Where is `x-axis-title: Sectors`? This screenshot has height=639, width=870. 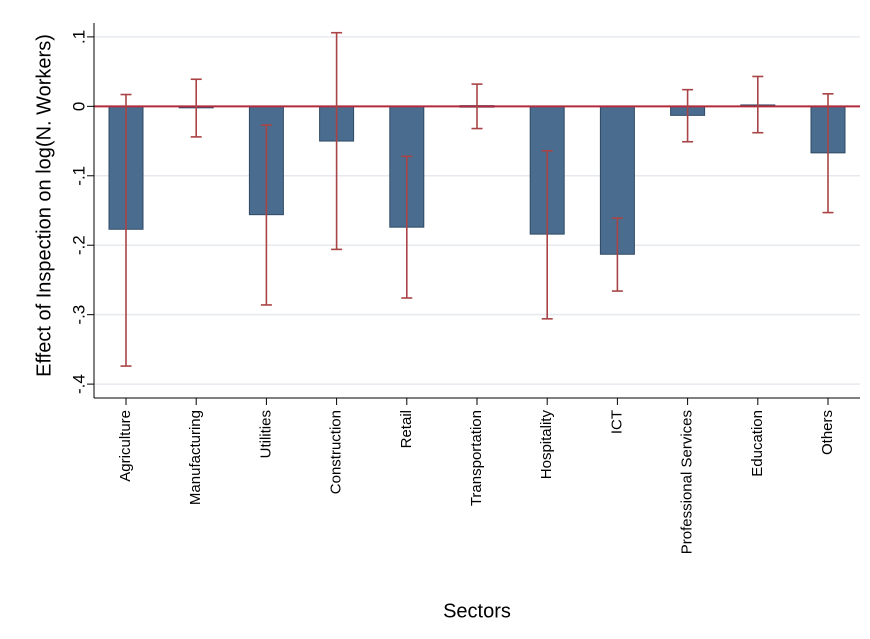 x-axis-title: Sectors is located at coordinates (477, 611).